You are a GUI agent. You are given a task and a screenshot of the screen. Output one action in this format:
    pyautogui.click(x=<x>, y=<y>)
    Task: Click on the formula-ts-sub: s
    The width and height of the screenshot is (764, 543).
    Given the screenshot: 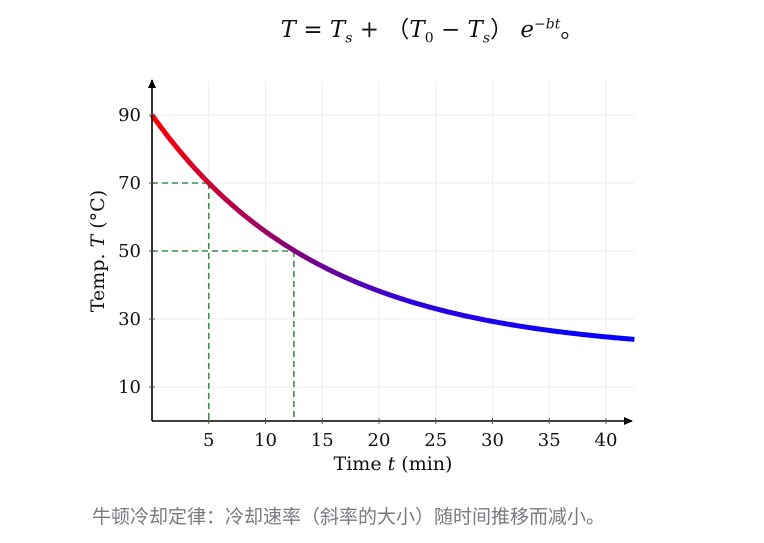 What is the action you would take?
    pyautogui.click(x=349, y=38)
    